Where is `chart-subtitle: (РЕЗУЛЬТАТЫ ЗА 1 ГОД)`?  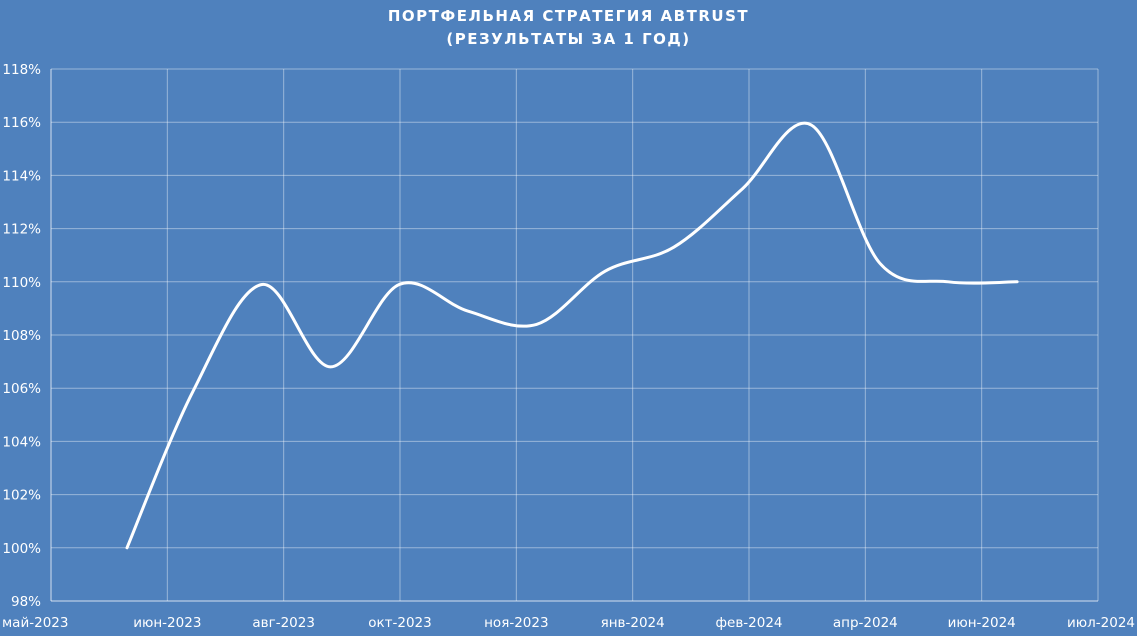 chart-subtitle: (РЕЗУЛЬТАТЫ ЗА 1 ГОД) is located at coordinates (568, 39).